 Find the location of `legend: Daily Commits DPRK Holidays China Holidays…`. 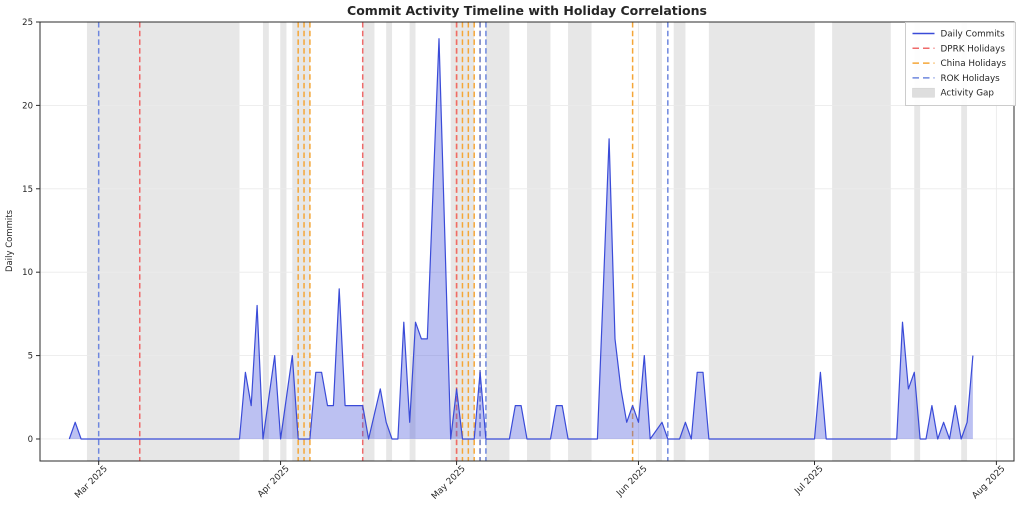

legend: Daily Commits DPRK Holidays China Holidays… is located at coordinates (960, 64).